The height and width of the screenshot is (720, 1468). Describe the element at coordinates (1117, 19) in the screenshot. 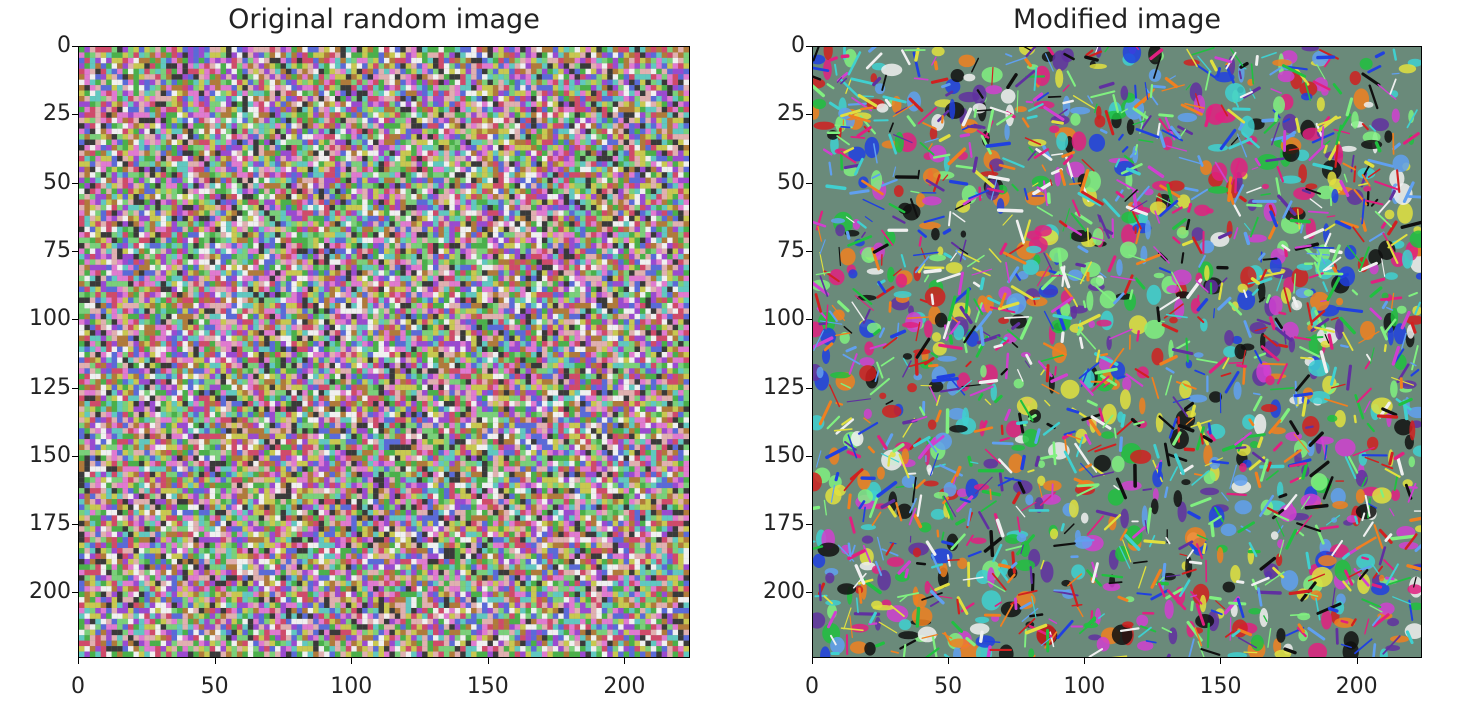

I see `right-chart-title: Modified image` at that location.